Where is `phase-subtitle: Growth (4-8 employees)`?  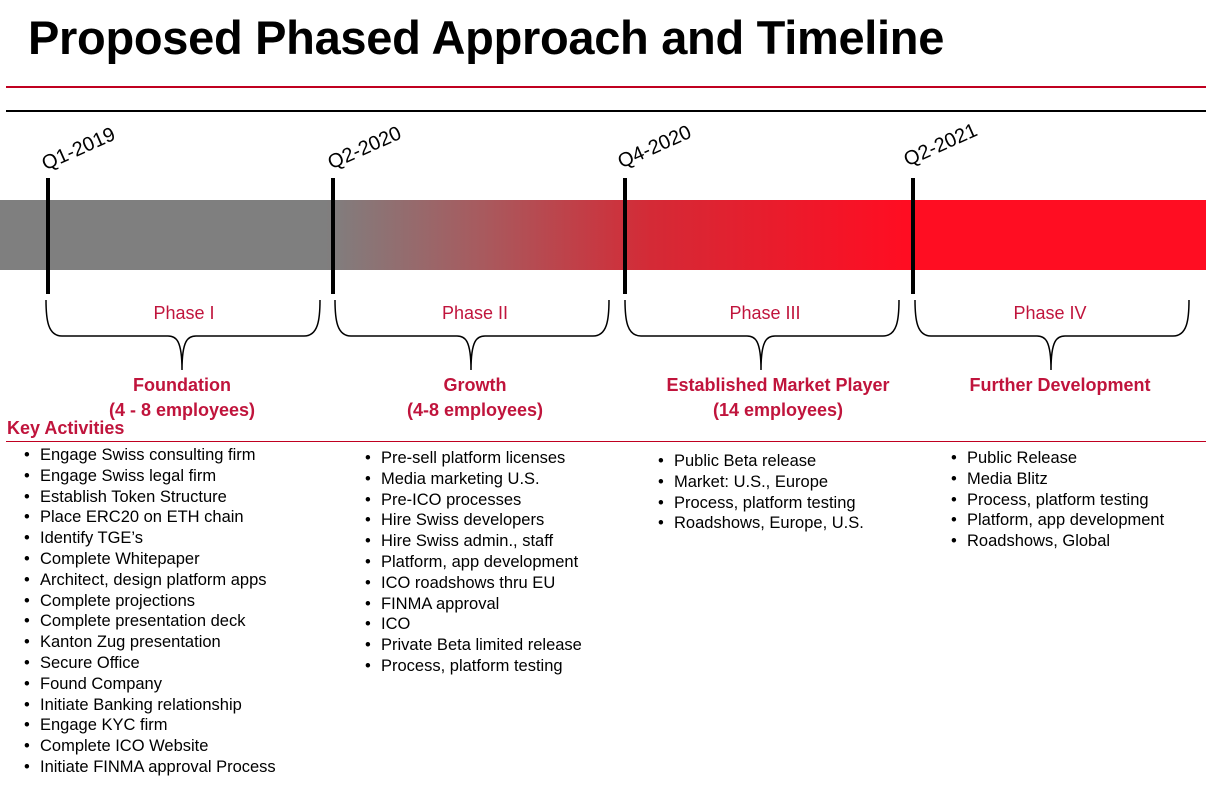 phase-subtitle: Growth (4-8 employees) is located at coordinates (475, 398).